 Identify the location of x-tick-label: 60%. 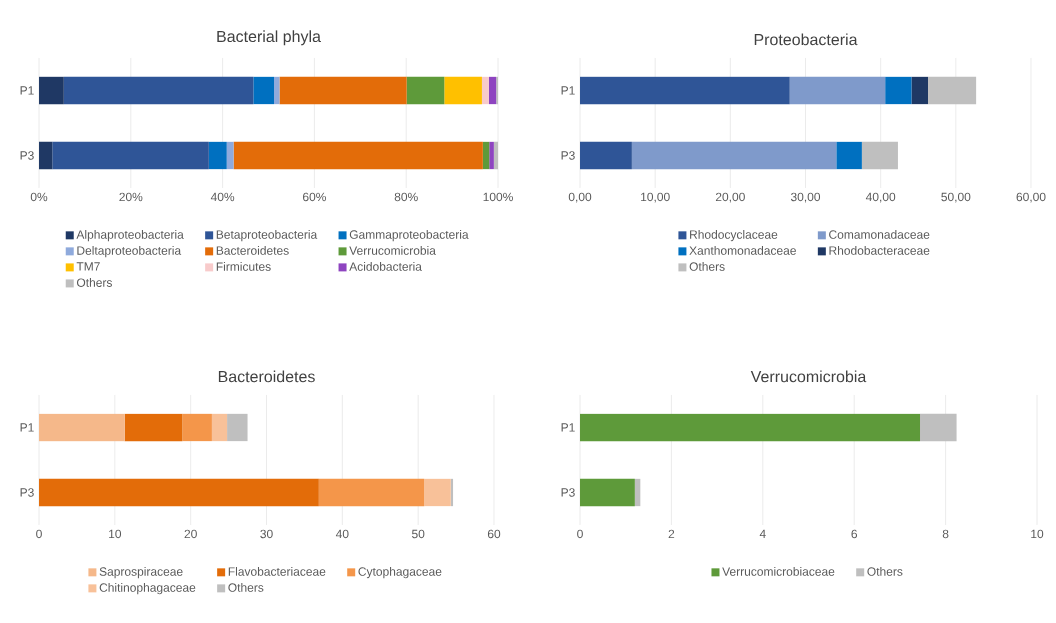
(314, 197).